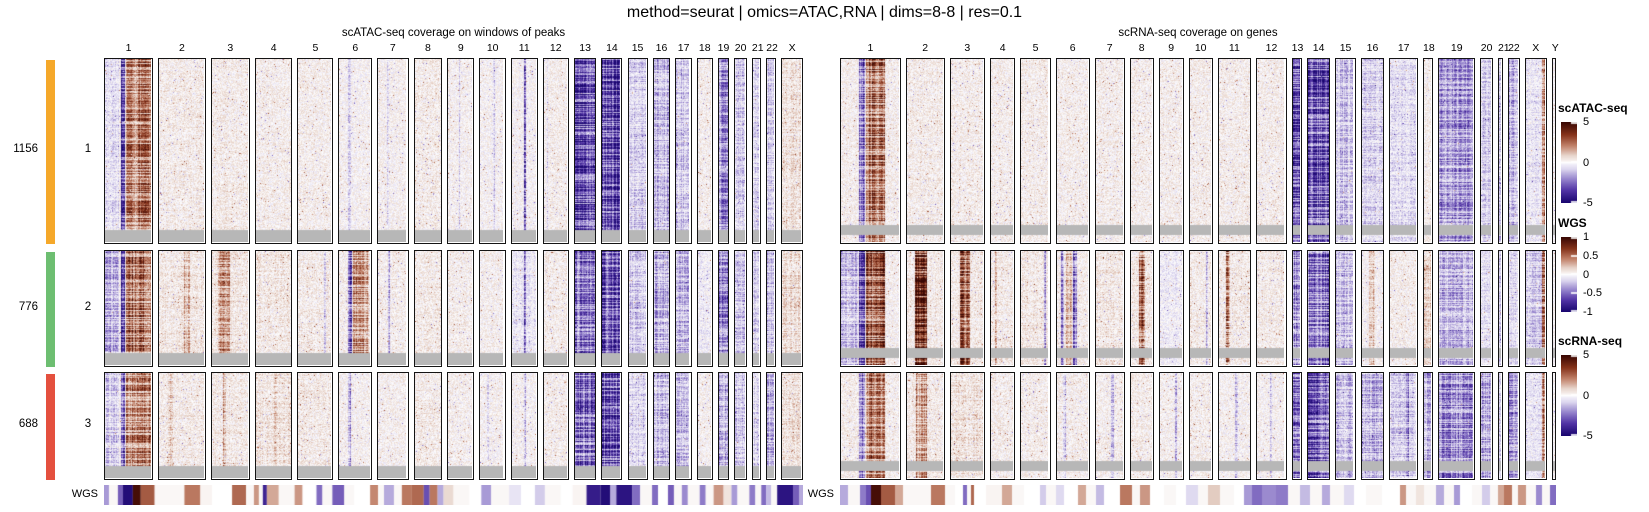 Image resolution: width=1649 pixels, height=512 pixels. I want to click on heatmap-block-left-chr5-cluster3, so click(315, 426).